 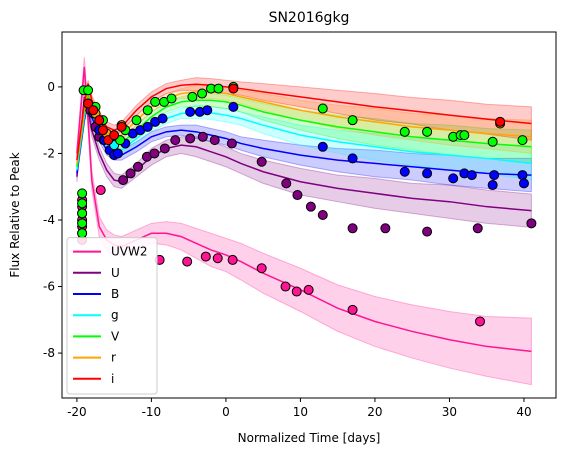 What do you see at coordinates (523, 412) in the screenshot?
I see `x-tick-label: 40` at bounding box center [523, 412].